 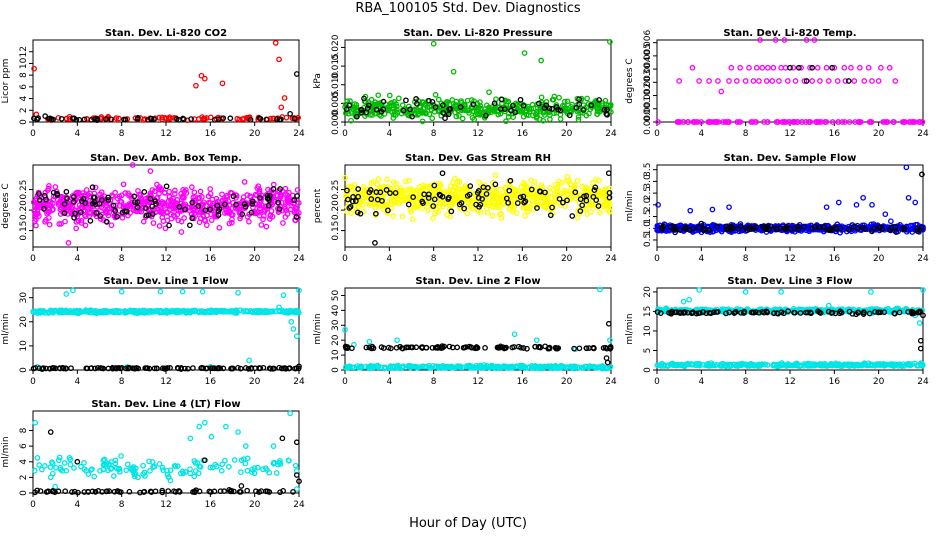 What do you see at coordinates (648, 228) in the screenshot?
I see `y-tick-label: 1.0` at bounding box center [648, 228].